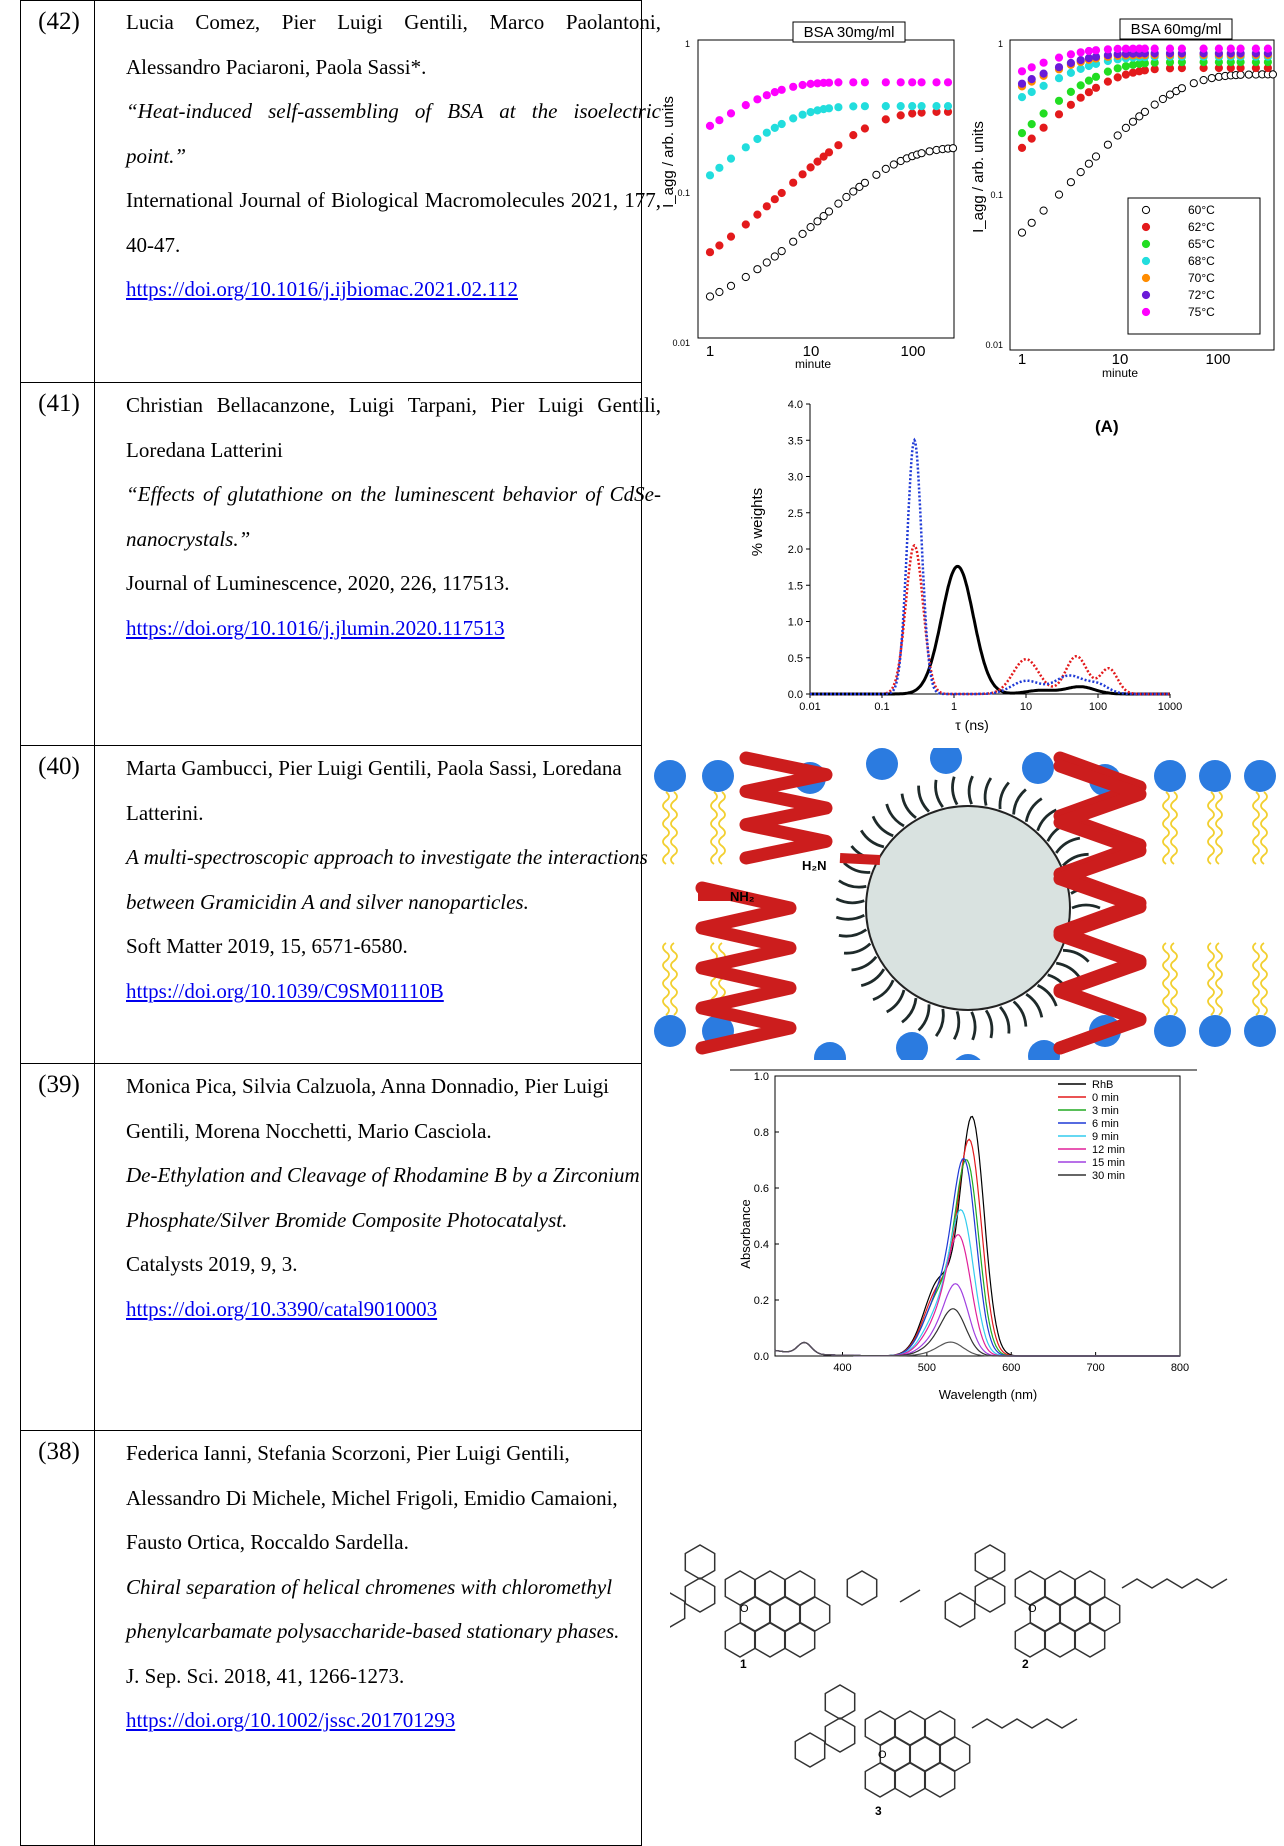 This screenshot has width=1284, height=1846. I want to click on x-tick-label: 700, so click(1095, 1368).